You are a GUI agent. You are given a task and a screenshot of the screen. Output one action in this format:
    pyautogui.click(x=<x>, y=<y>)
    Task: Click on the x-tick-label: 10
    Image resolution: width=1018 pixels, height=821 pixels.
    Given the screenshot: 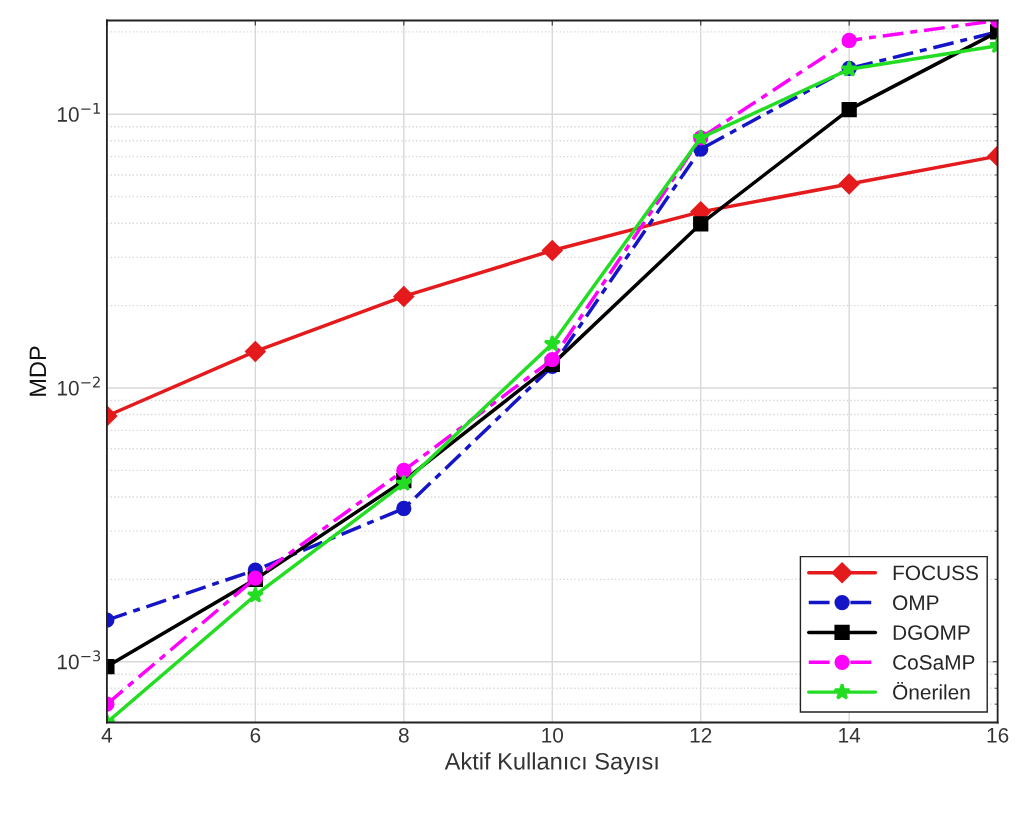 What is the action you would take?
    pyautogui.click(x=553, y=735)
    